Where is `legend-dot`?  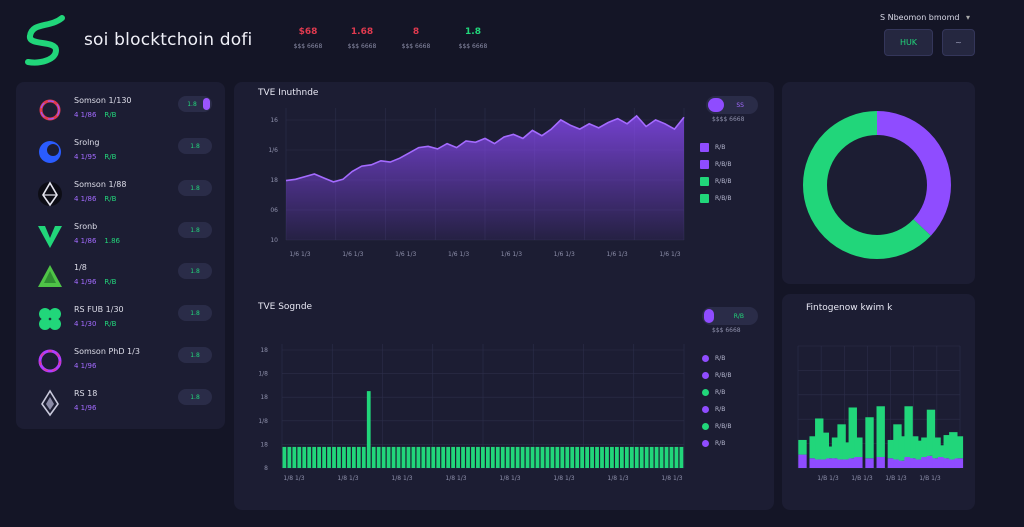 legend-dot is located at coordinates (705, 426).